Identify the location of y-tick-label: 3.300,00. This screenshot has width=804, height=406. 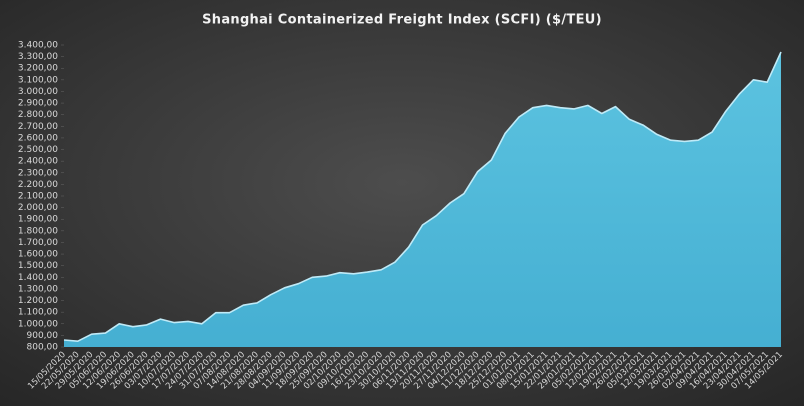
(38, 57).